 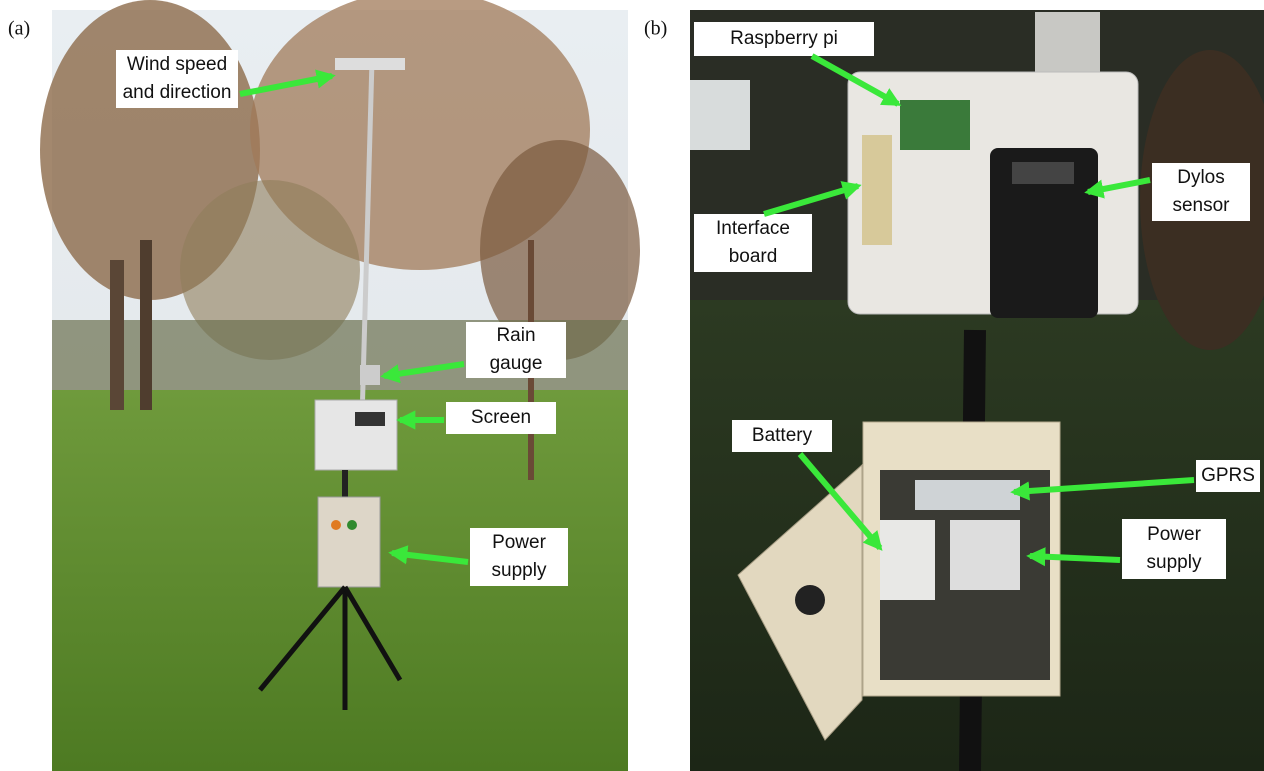 I want to click on label-text: gauge, so click(x=516, y=363).